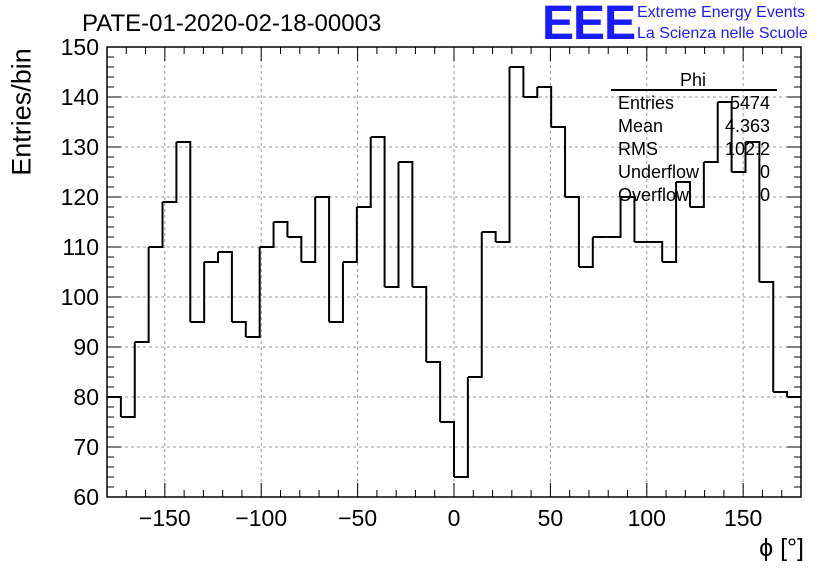  What do you see at coordinates (80, 97) in the screenshot?
I see `y-tick-label: 140` at bounding box center [80, 97].